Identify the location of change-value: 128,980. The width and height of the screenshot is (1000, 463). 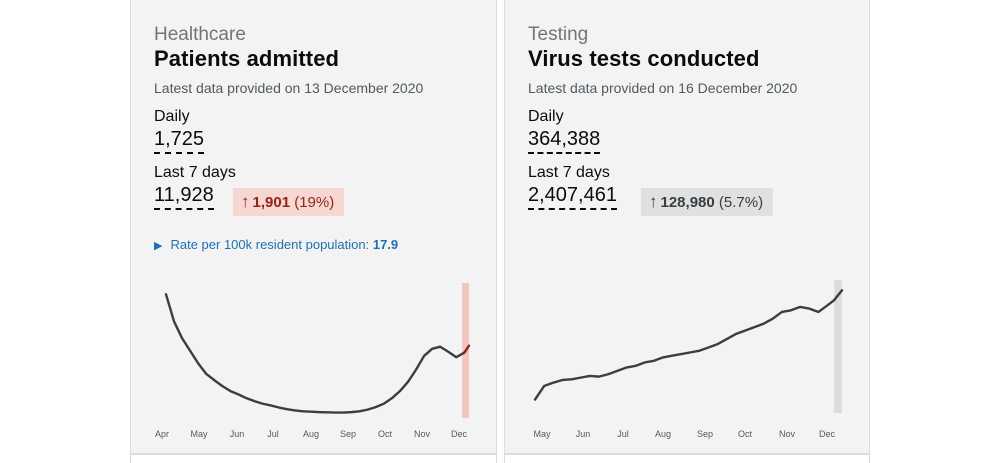
(687, 202).